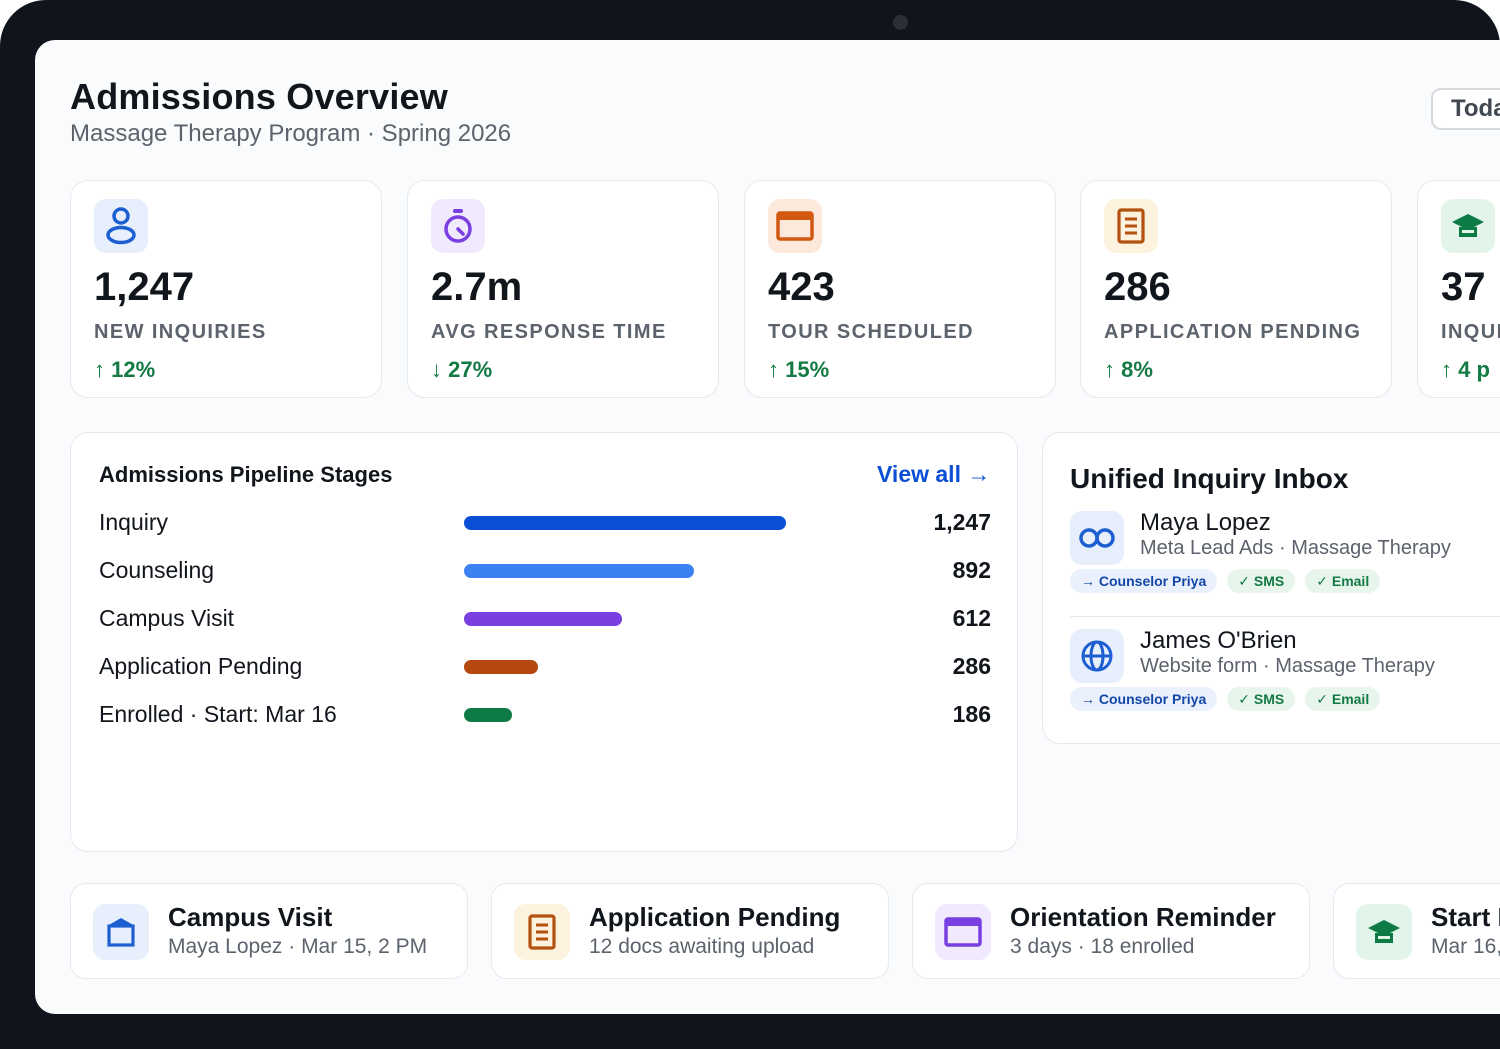  I want to click on kpi-value: 2.7m, so click(477, 287).